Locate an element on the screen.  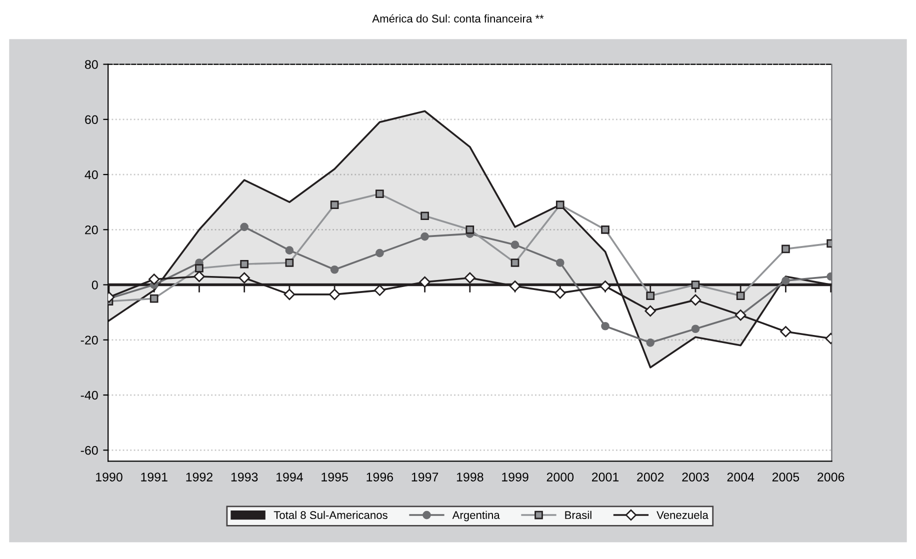
y-tick-label: 20 is located at coordinates (91, 229).